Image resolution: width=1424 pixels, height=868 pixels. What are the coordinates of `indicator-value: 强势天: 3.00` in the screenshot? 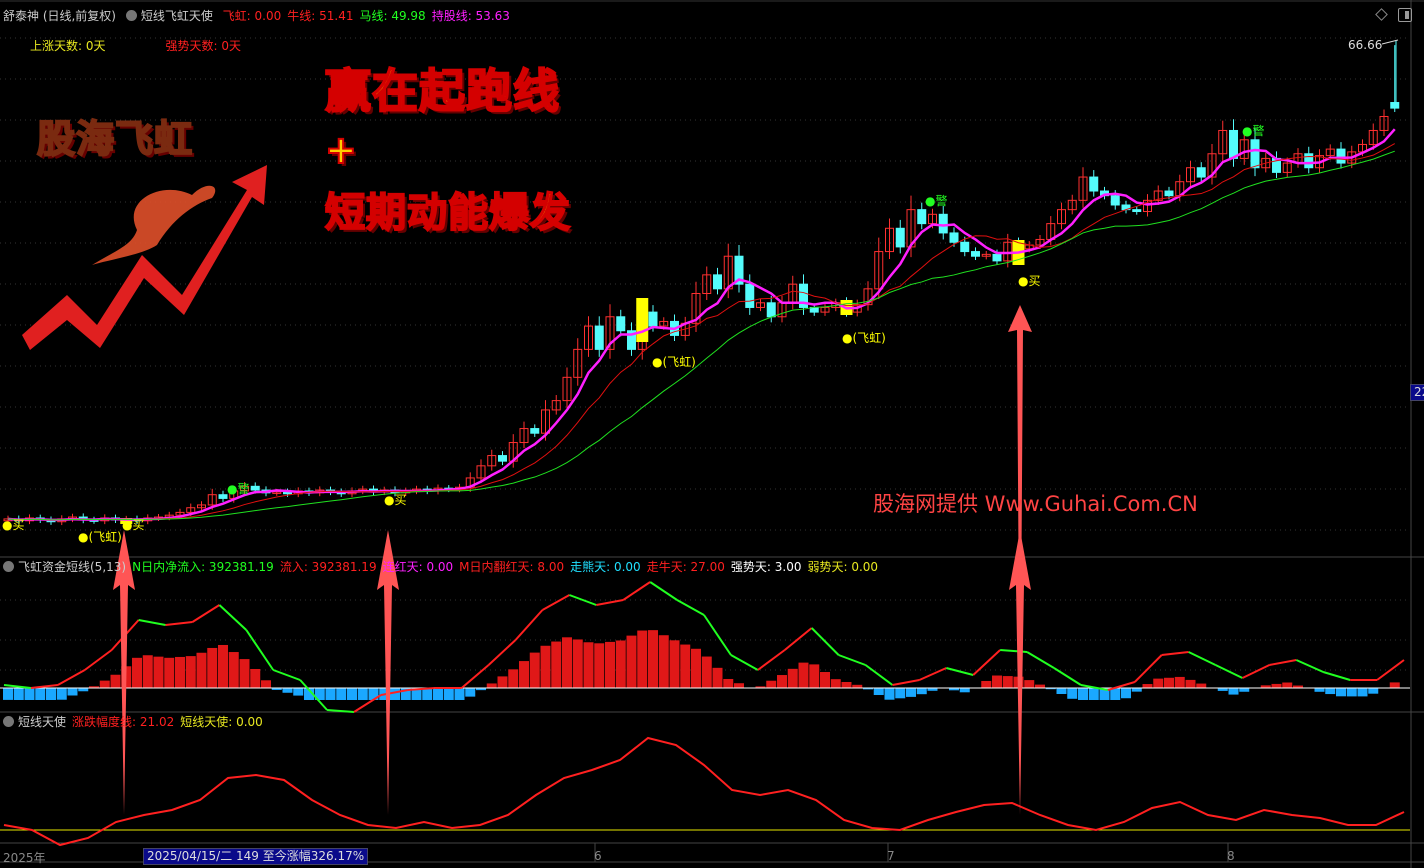 It's located at (766, 567).